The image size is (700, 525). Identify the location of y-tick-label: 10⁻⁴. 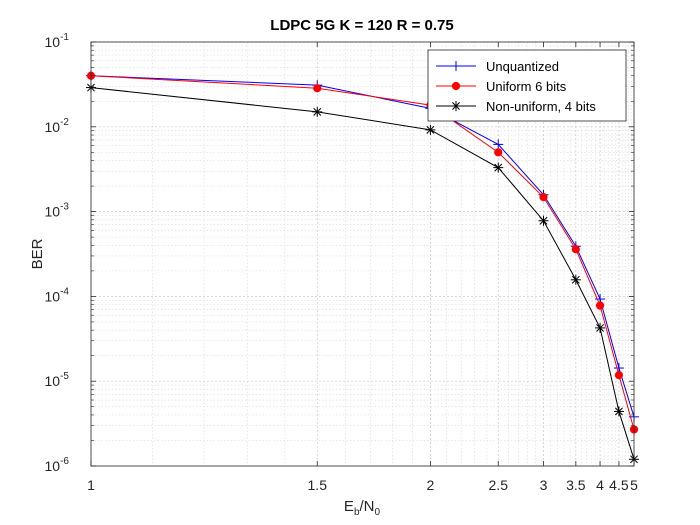
(57, 295).